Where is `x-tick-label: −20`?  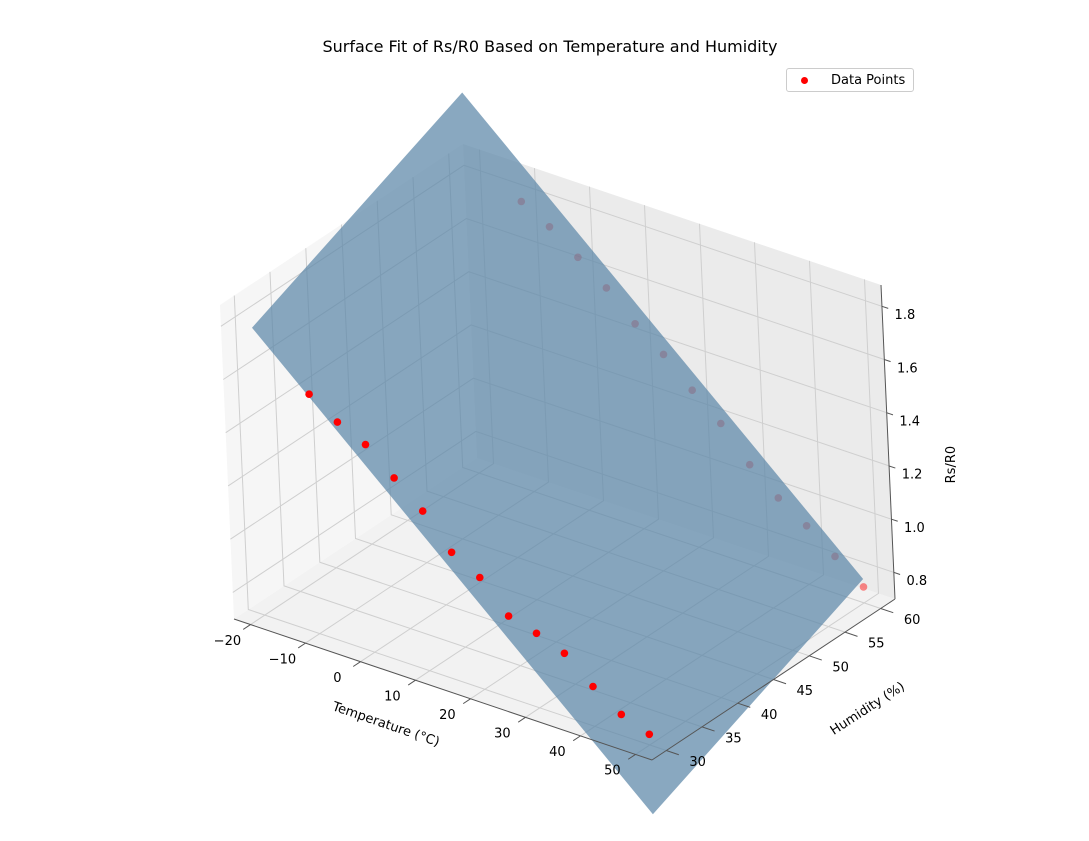 x-tick-label: −20 is located at coordinates (227, 641).